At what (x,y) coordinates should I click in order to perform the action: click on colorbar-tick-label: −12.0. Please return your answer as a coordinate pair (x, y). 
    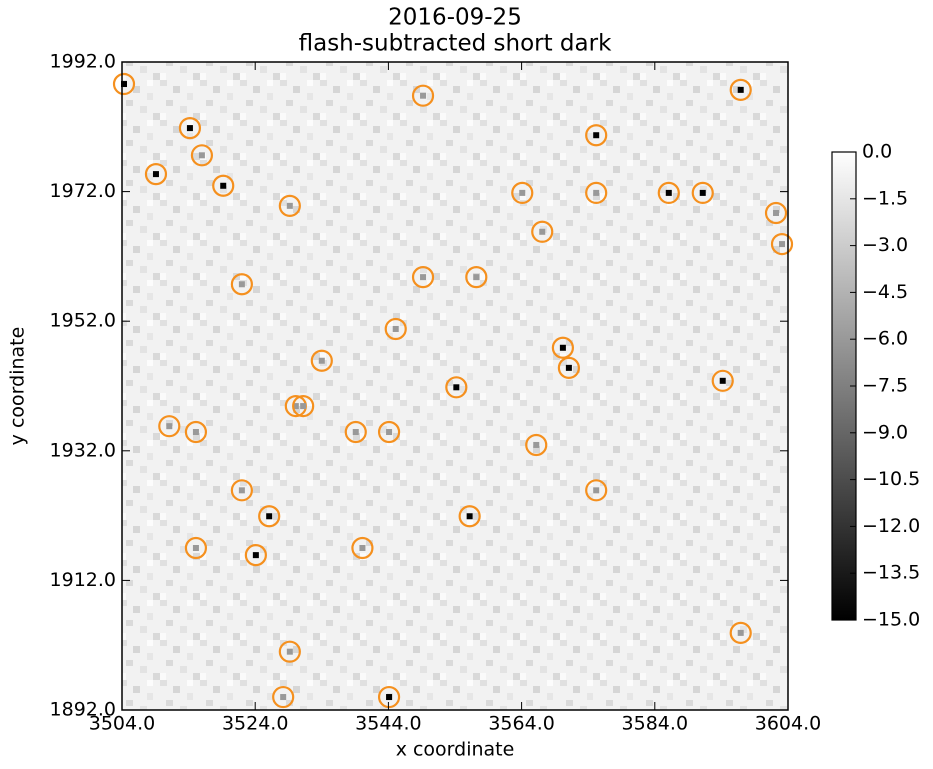
    Looking at the image, I should click on (891, 526).